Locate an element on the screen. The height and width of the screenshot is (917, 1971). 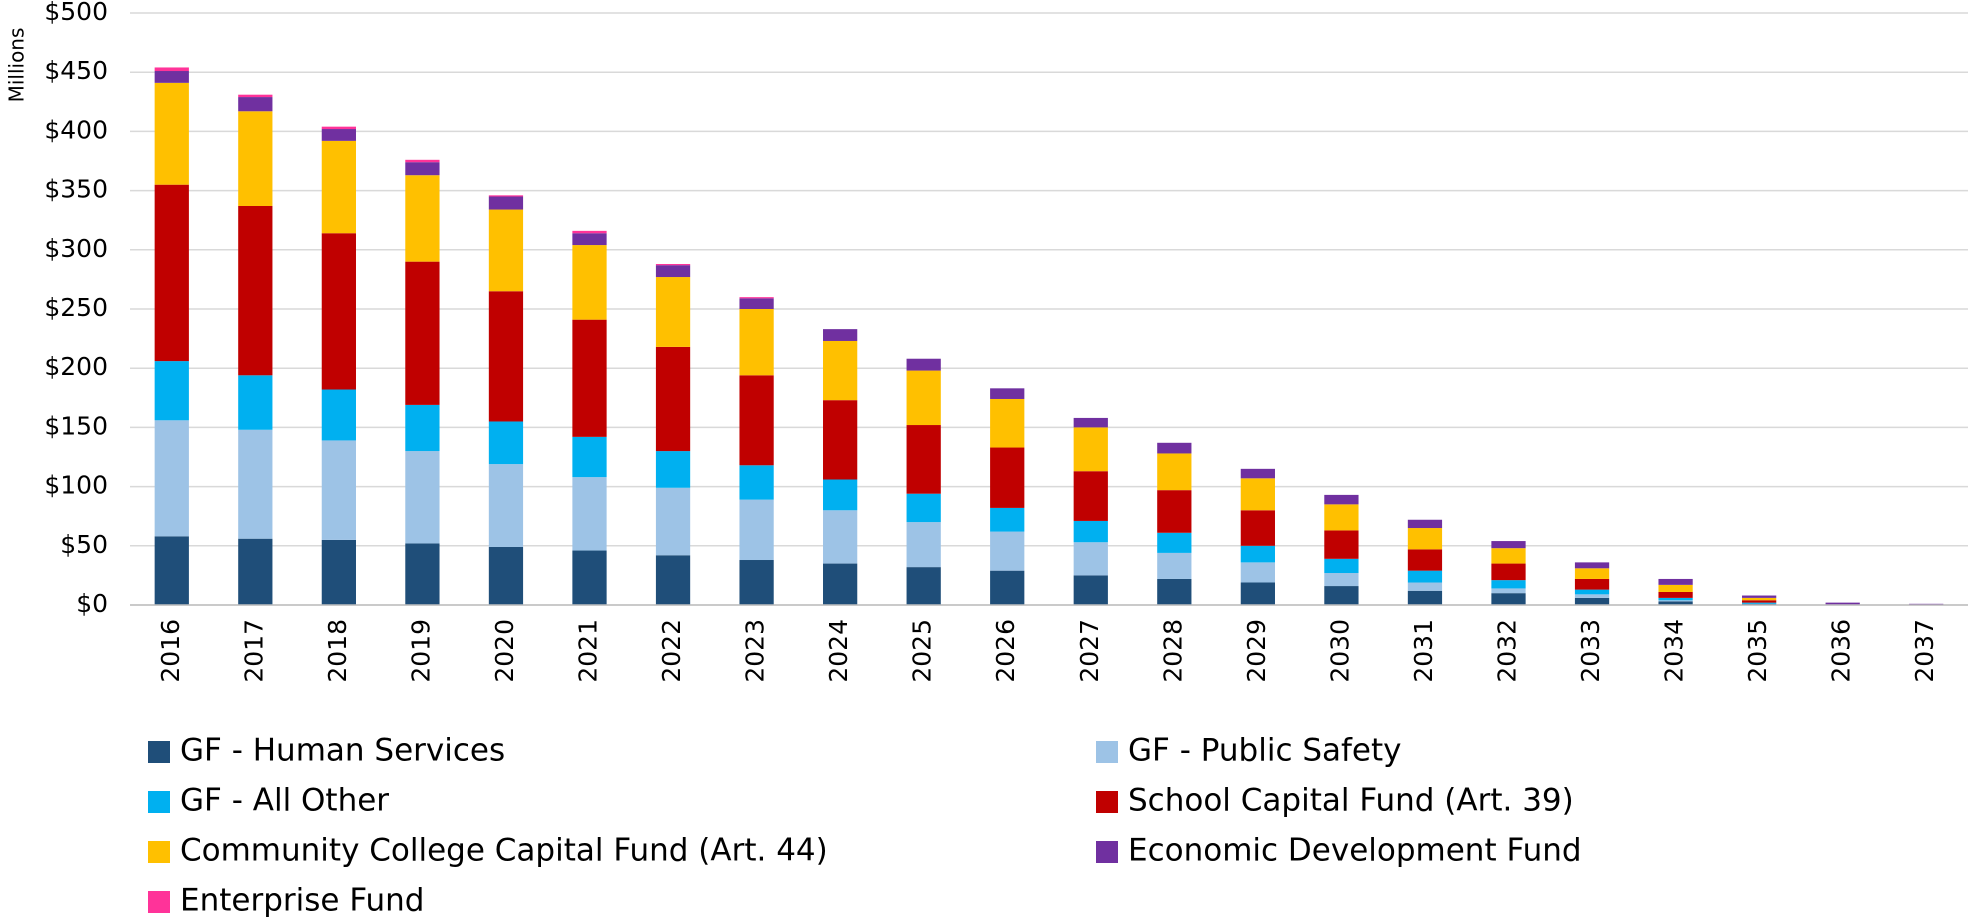
y-tick-label: $500 is located at coordinates (76, 13).